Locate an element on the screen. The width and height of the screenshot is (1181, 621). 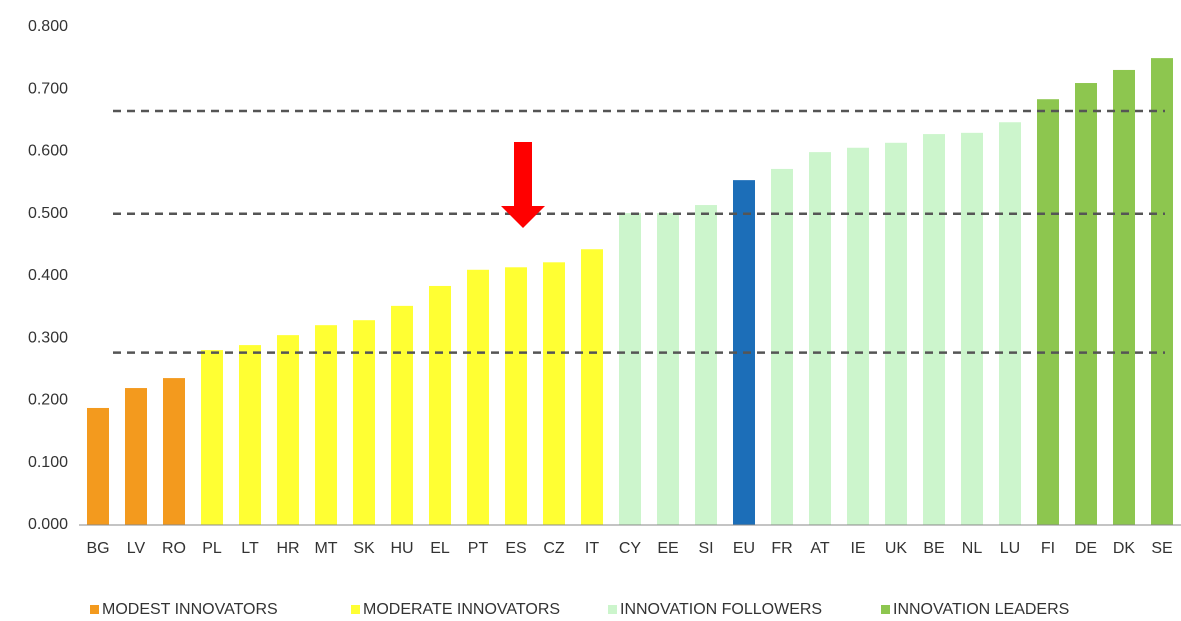
x-tick-label: RO is located at coordinates (174, 548).